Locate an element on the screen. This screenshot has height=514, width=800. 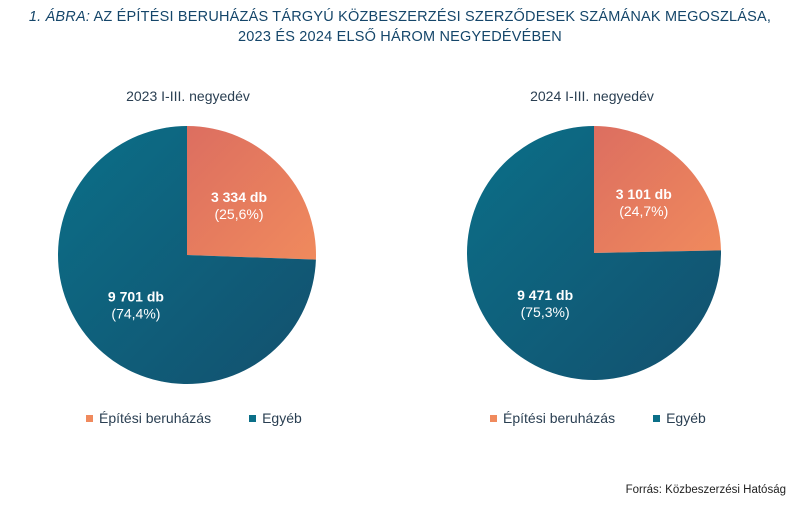
source-note: Forrás: Közbeszerzési Hatóság is located at coordinates (705, 490).